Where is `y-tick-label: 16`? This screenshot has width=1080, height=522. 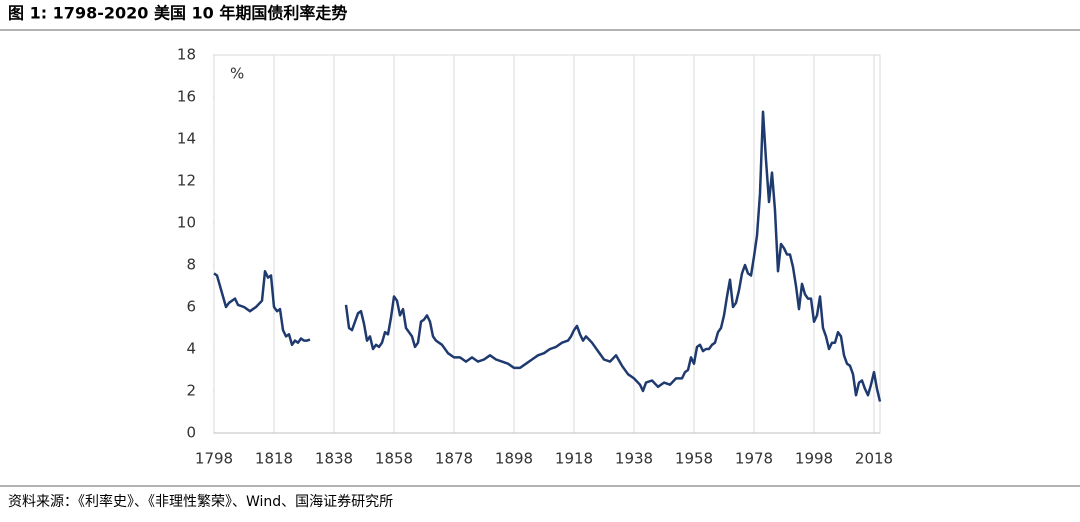
y-tick-label: 16 is located at coordinates (186, 97).